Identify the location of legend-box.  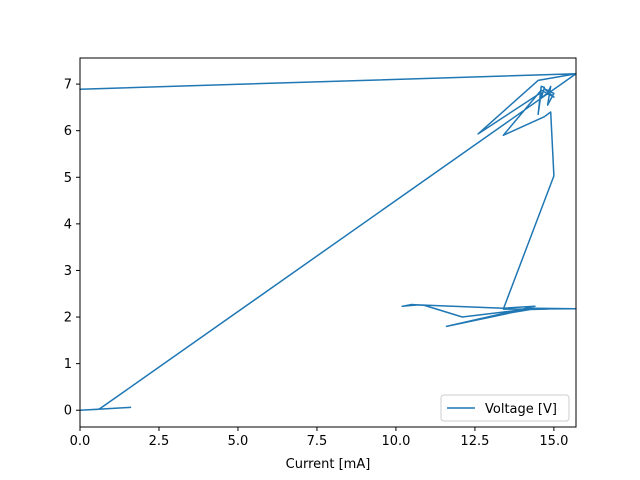
(505, 408).